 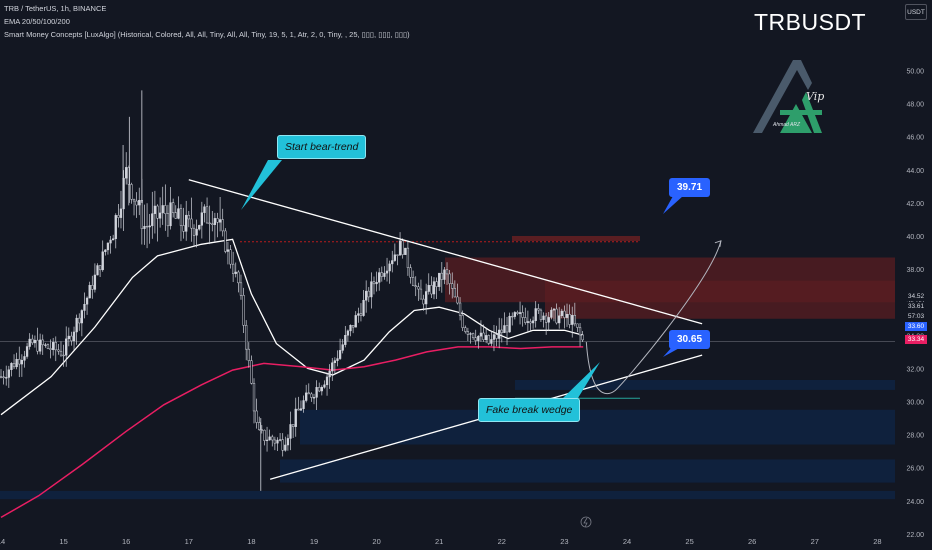 I want to click on time-axis: 14 15 16 17 18 19 20 21 22 23 24 25 26 27 28, so click(x=441, y=531).